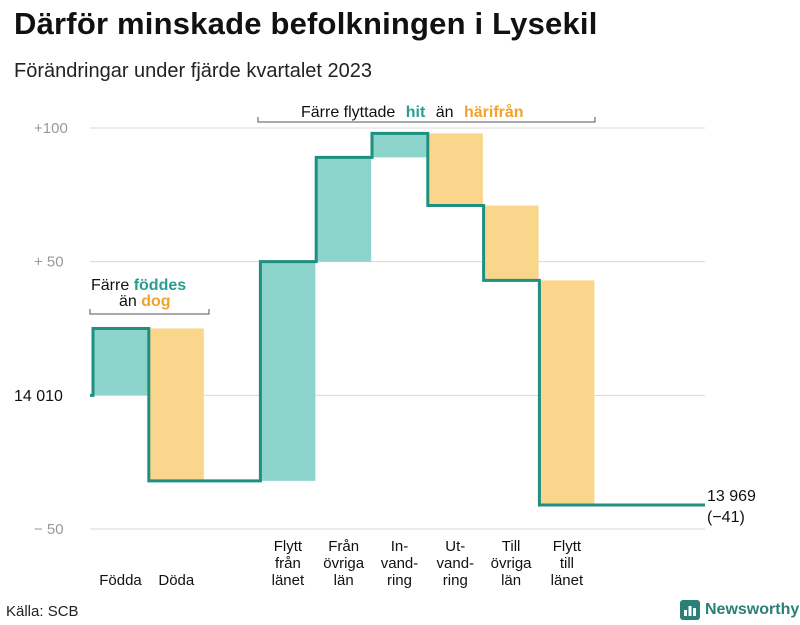  What do you see at coordinates (752, 609) in the screenshot?
I see `brand-name: Newsworthy` at bounding box center [752, 609].